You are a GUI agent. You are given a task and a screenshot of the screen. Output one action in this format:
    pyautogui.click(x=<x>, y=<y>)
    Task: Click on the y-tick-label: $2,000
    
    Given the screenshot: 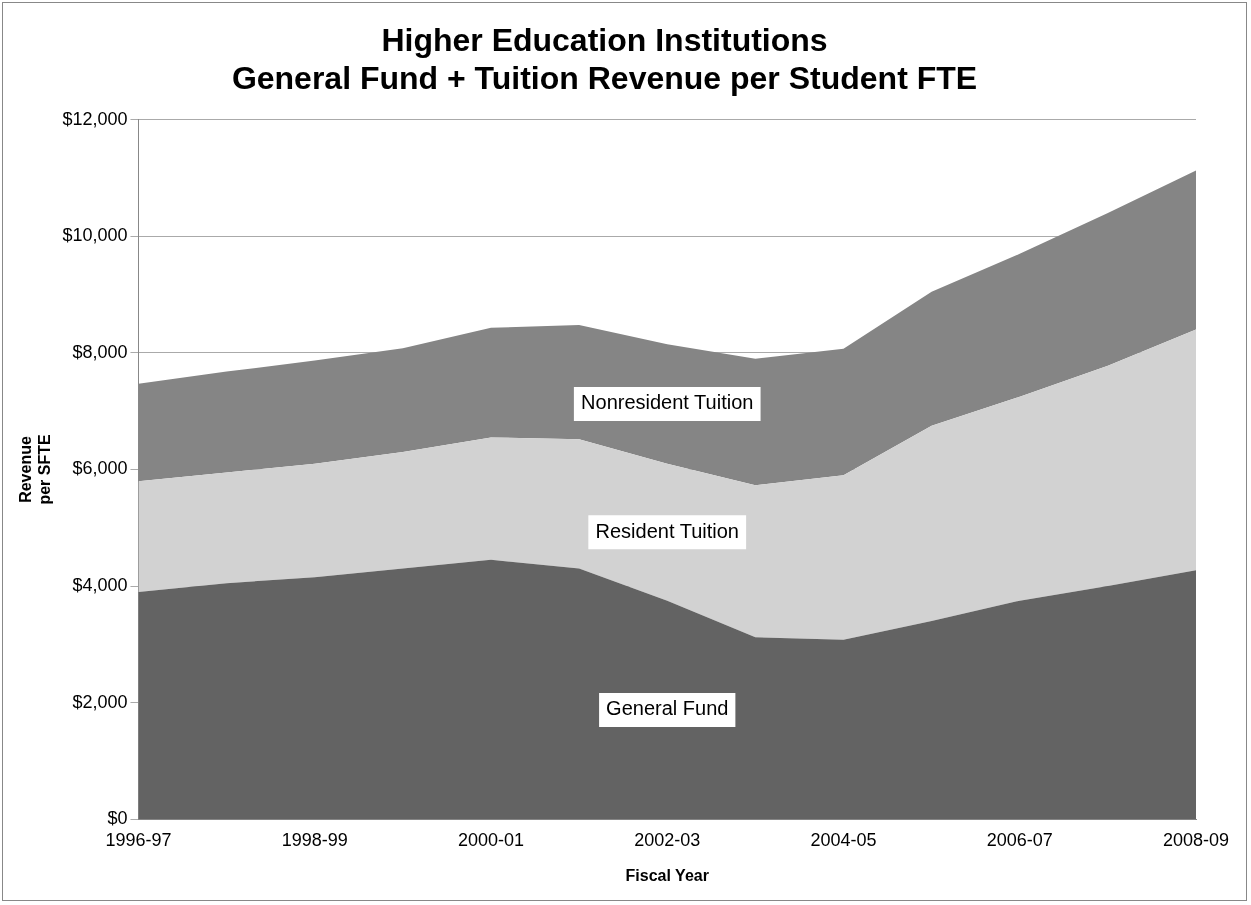 What is the action you would take?
    pyautogui.click(x=100, y=701)
    